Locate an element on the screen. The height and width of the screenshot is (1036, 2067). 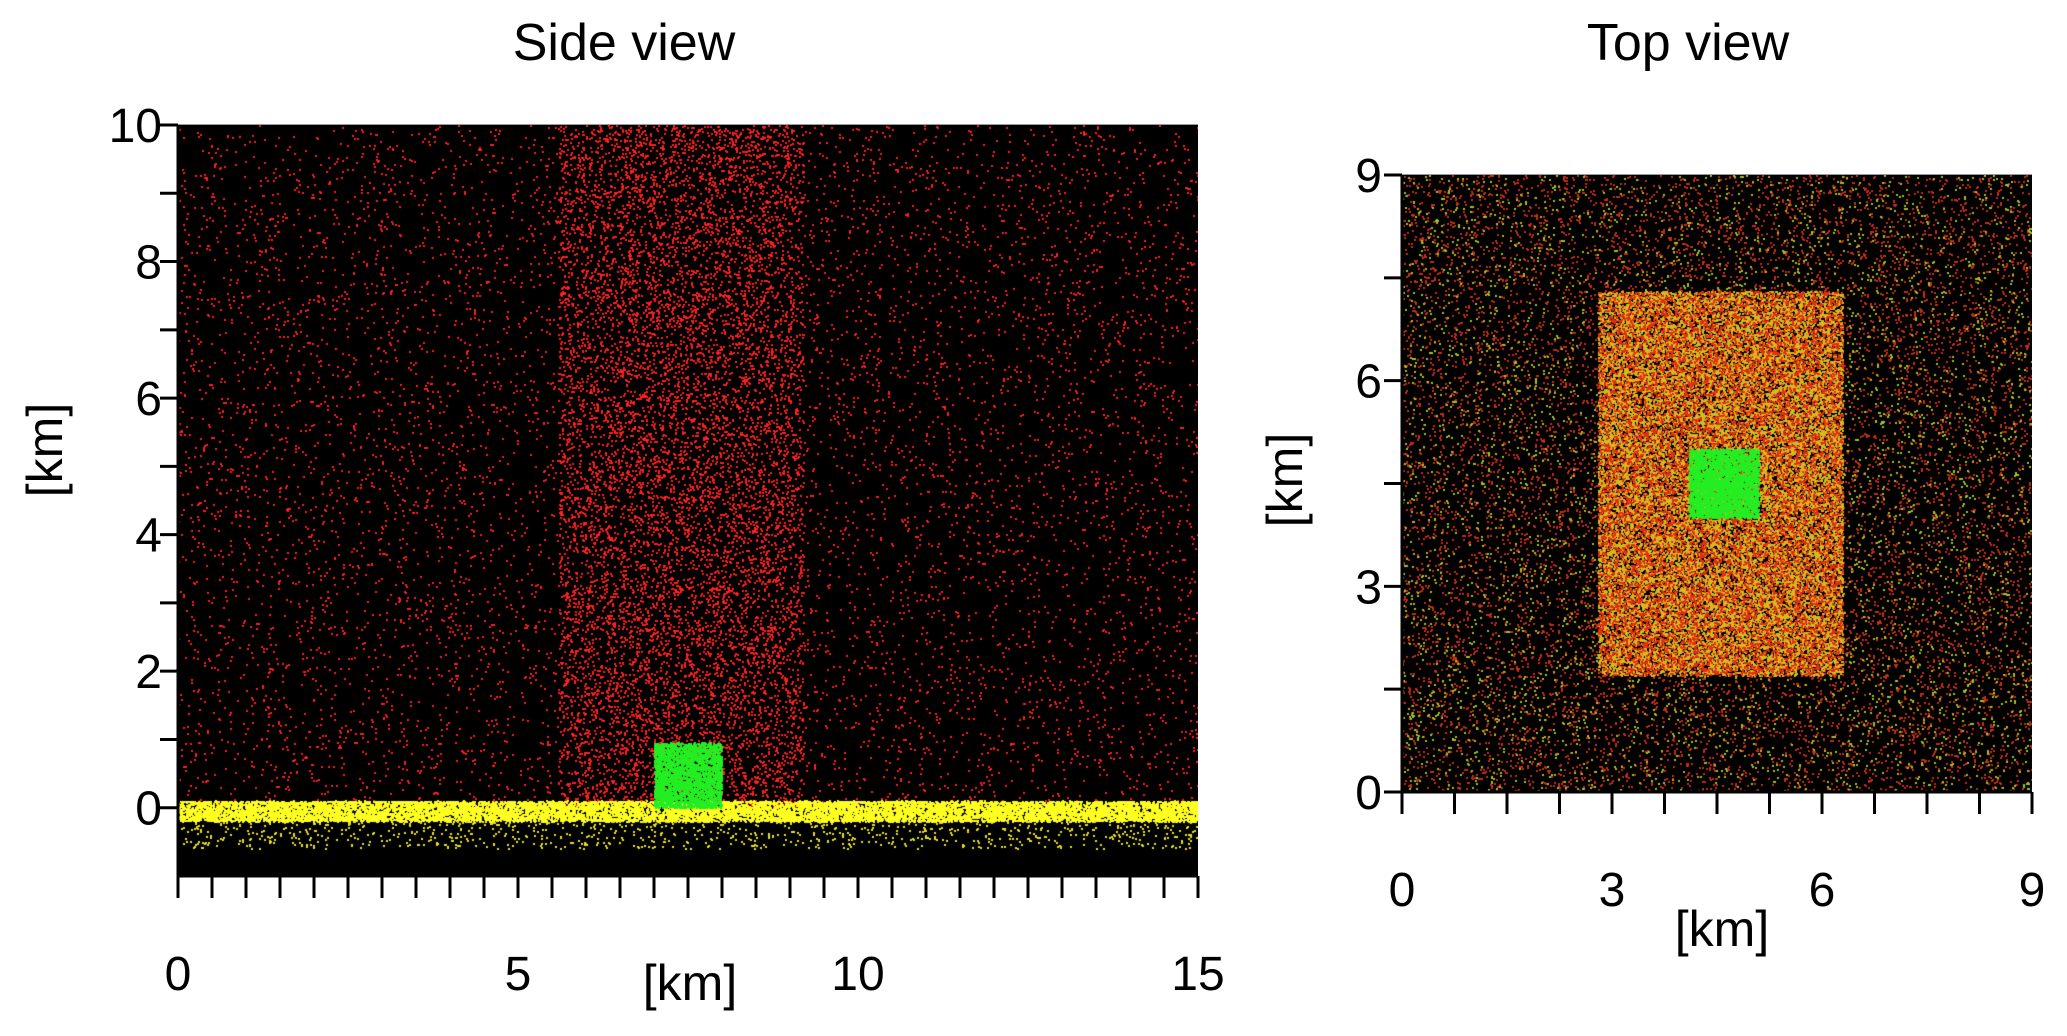
top-y-tick-label: 9 is located at coordinates (1368, 176).